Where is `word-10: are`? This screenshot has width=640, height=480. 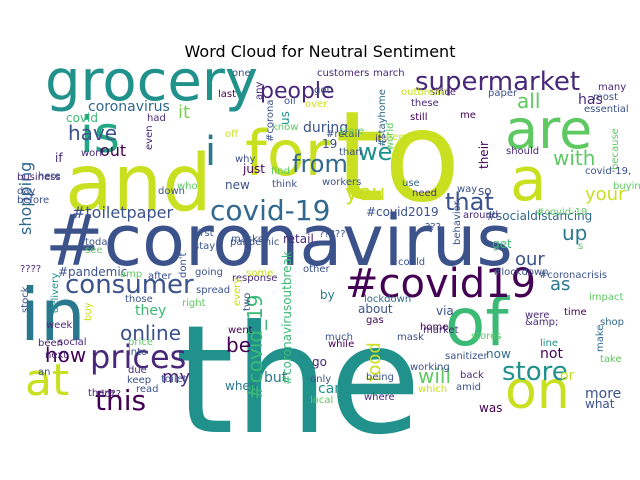 word-10: are is located at coordinates (548, 129).